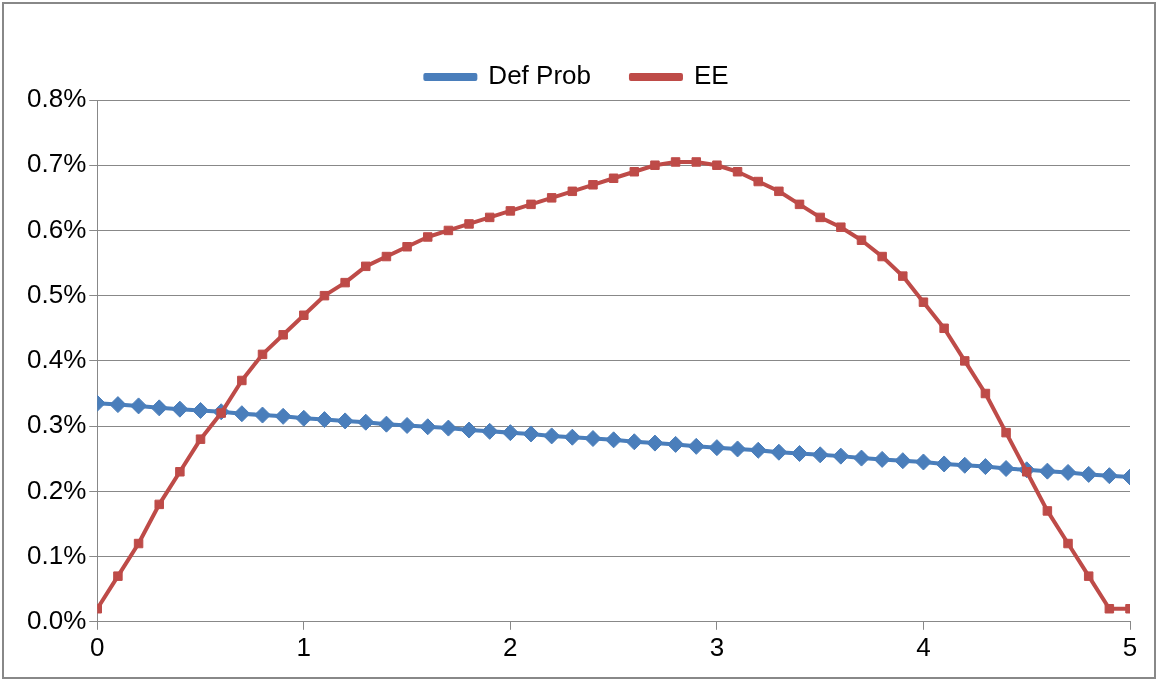 Image resolution: width=1160 pixels, height=683 pixels. I want to click on y-tick-label: 0.8%, so click(57, 98).